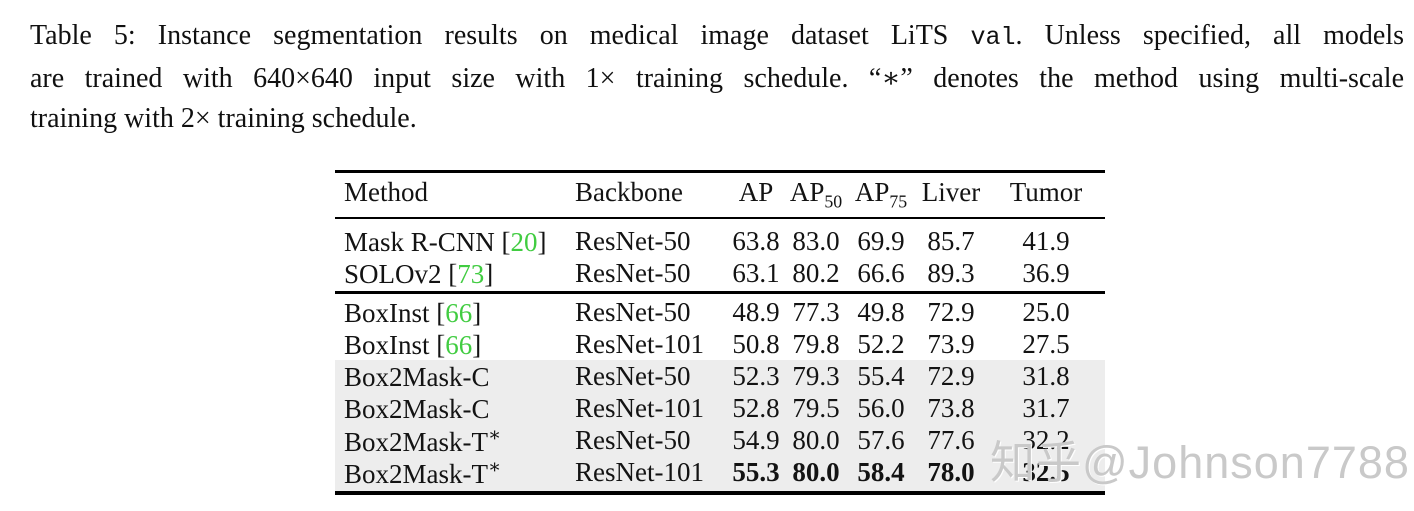 This screenshot has width=1414, height=511. What do you see at coordinates (816, 194) in the screenshot?
I see `col-header-ap50: AP50` at bounding box center [816, 194].